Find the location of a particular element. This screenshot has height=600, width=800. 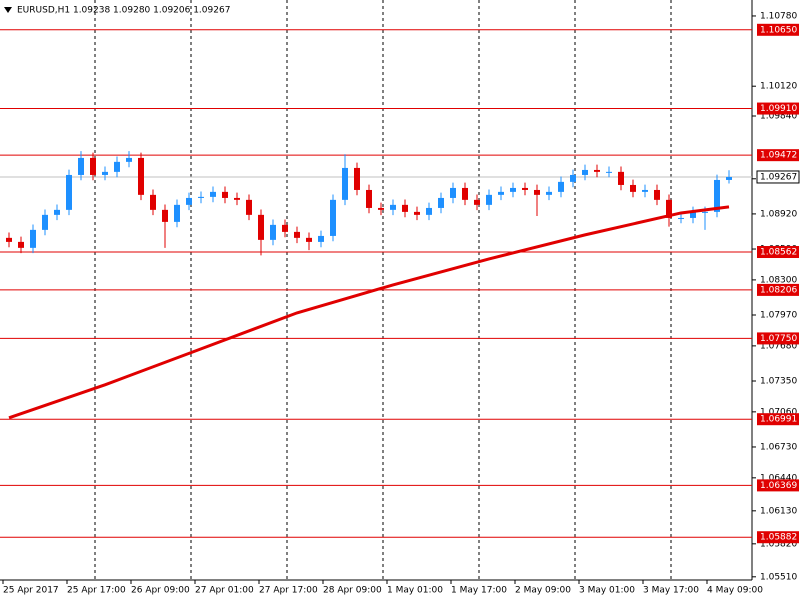

y-tick-label: 1.06440 is located at coordinates (778, 478).